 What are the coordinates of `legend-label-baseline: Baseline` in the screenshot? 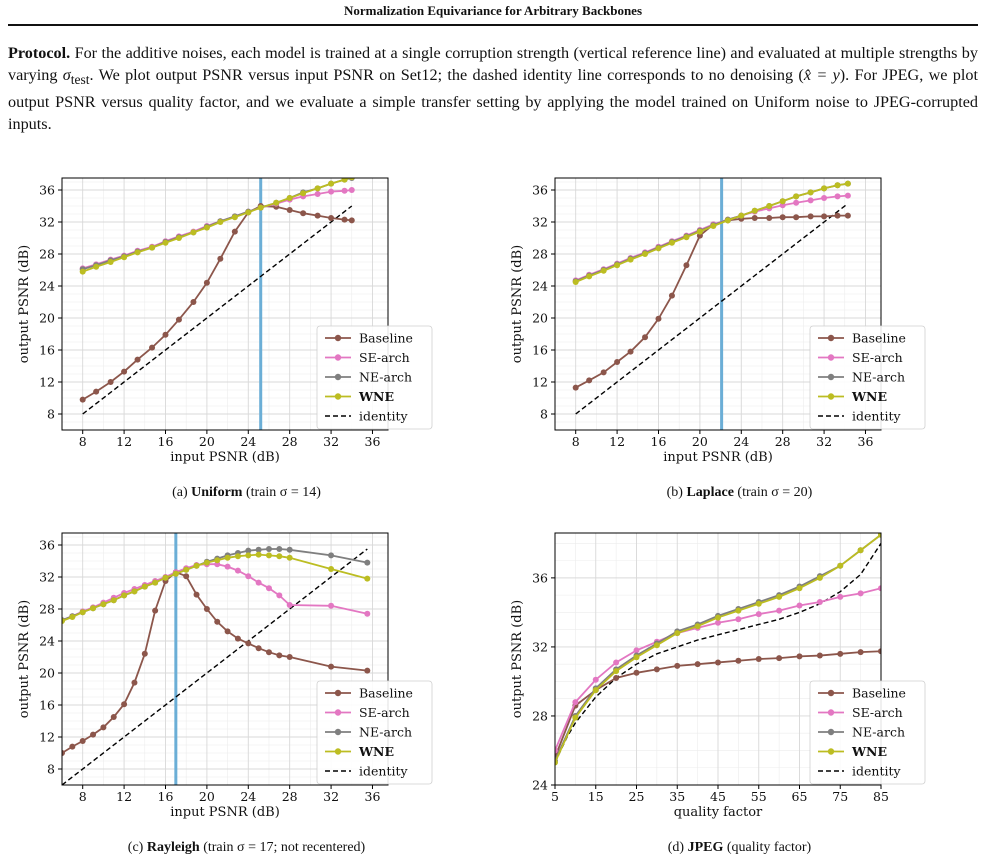 It's located at (386, 338).